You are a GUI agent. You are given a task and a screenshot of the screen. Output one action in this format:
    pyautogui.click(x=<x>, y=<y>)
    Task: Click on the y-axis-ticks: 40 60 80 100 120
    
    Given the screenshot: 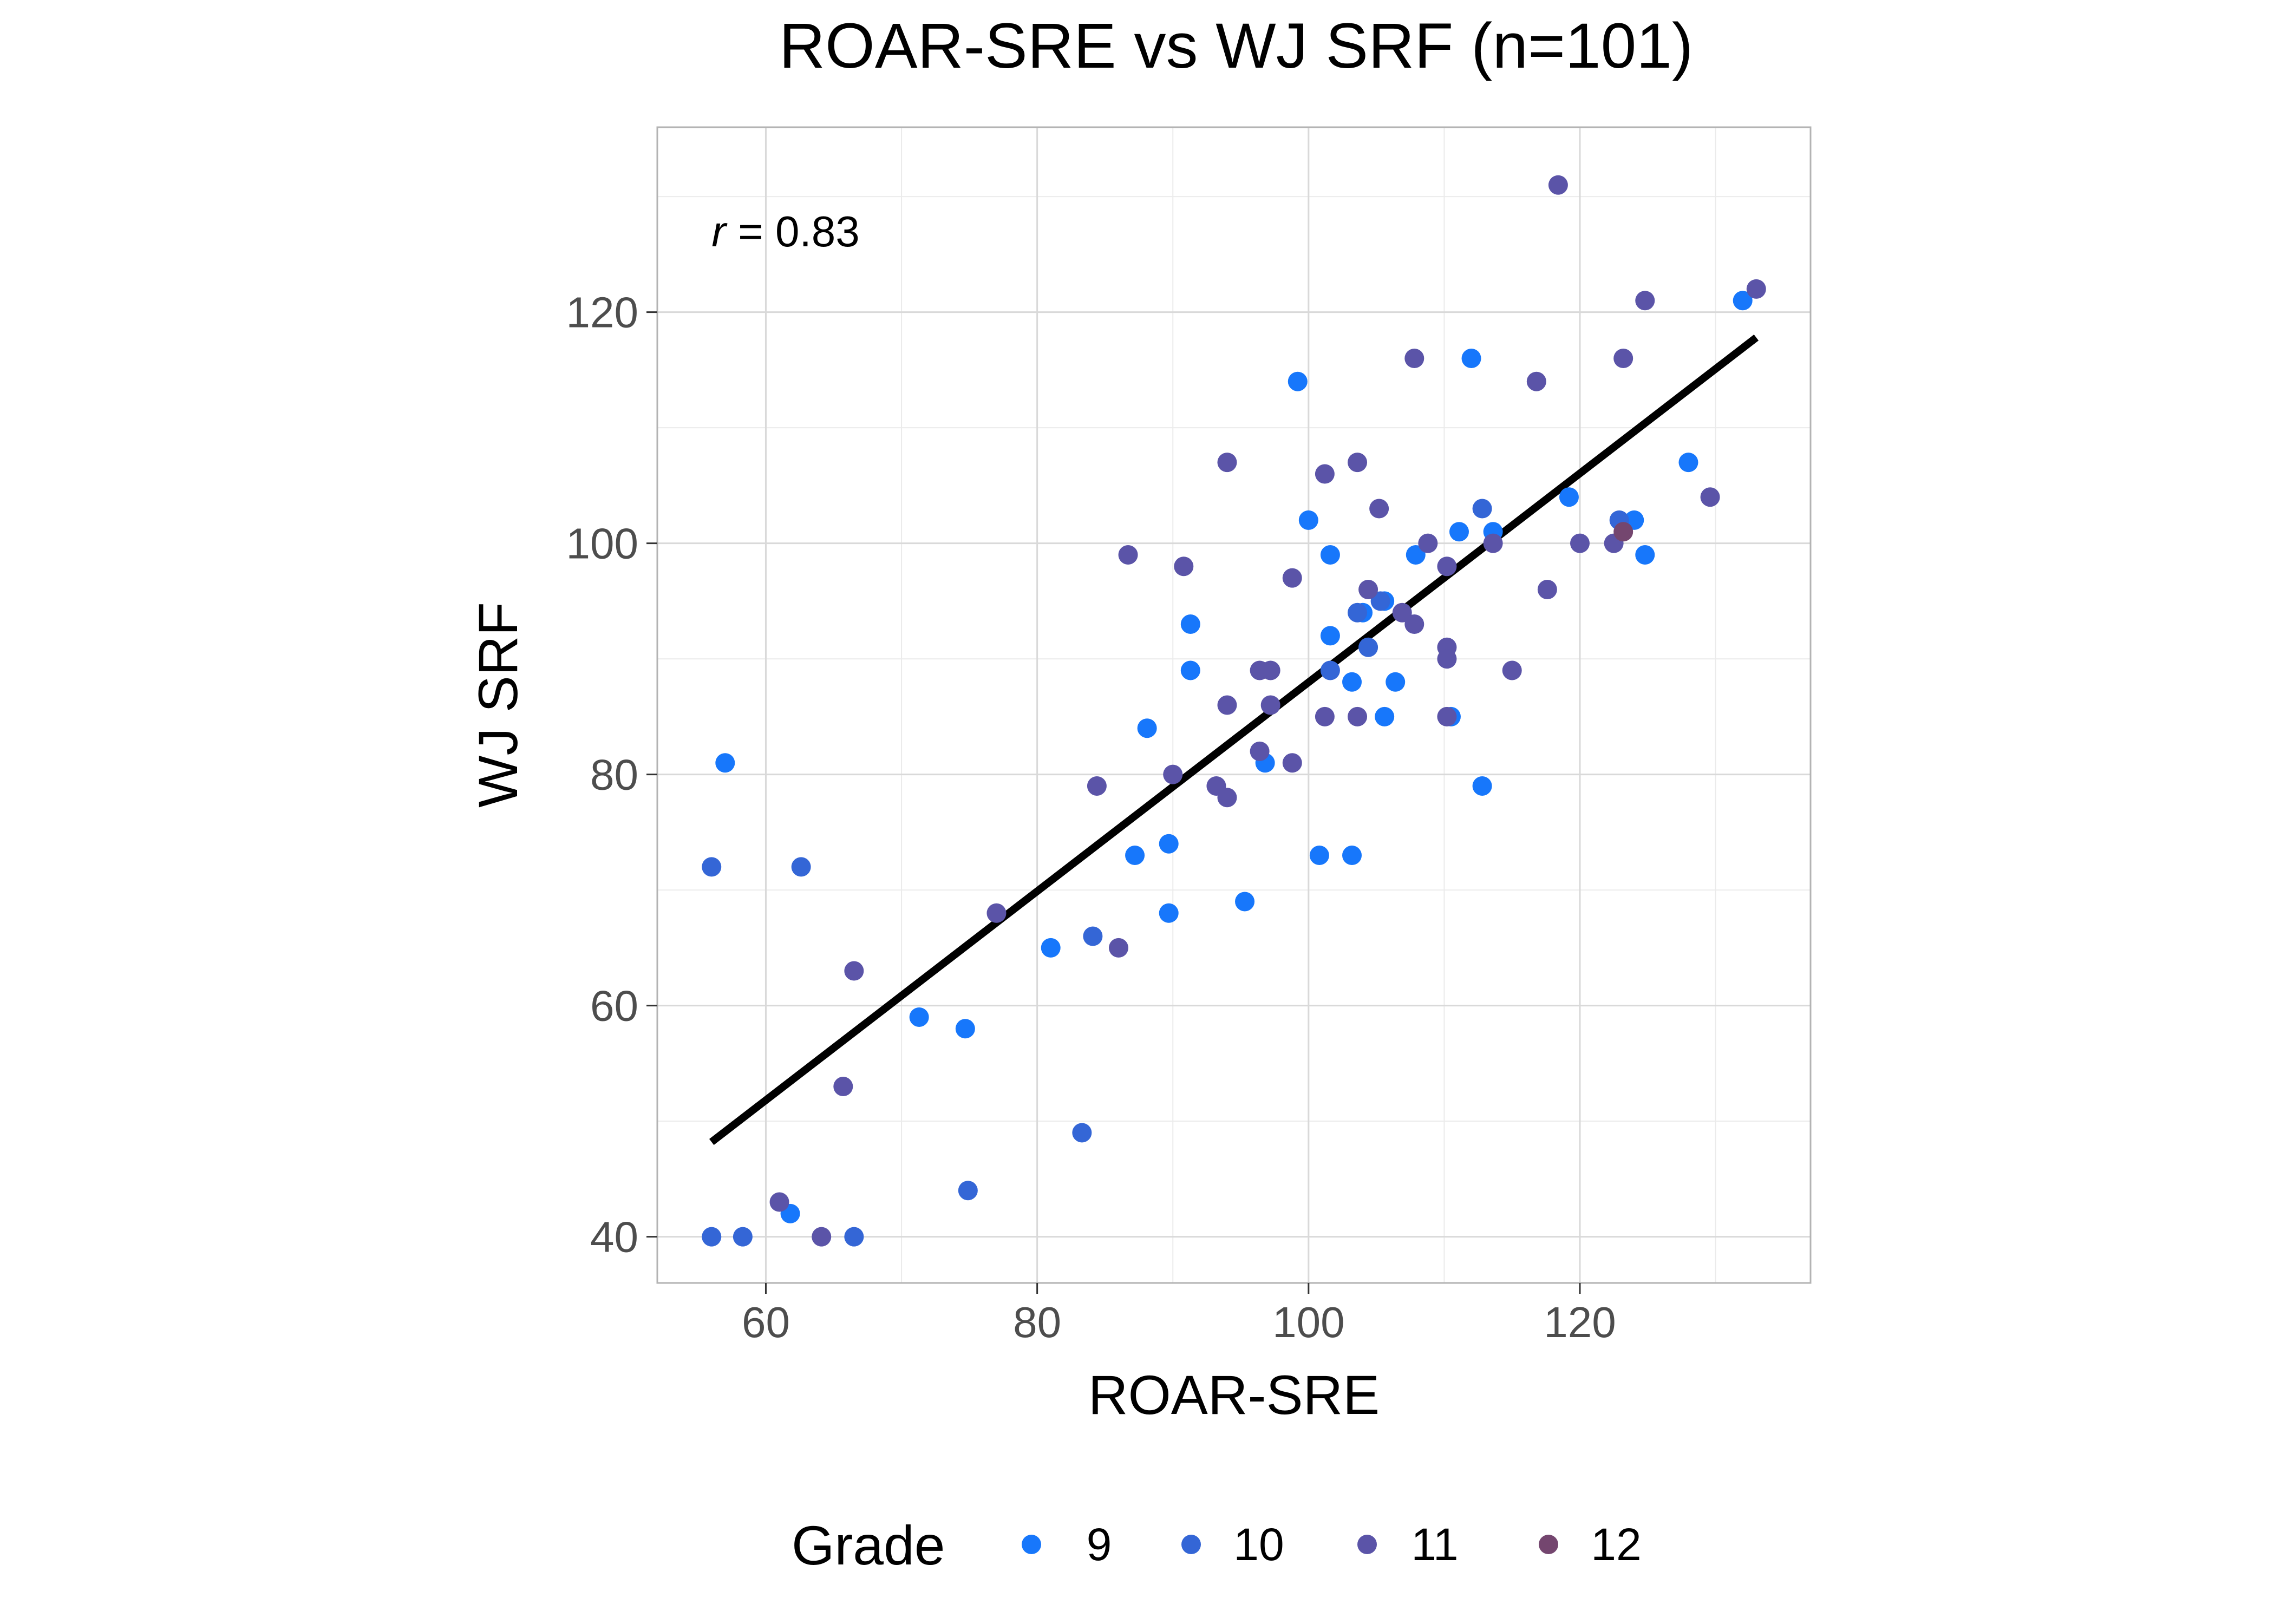 What is the action you would take?
    pyautogui.click(x=612, y=775)
    